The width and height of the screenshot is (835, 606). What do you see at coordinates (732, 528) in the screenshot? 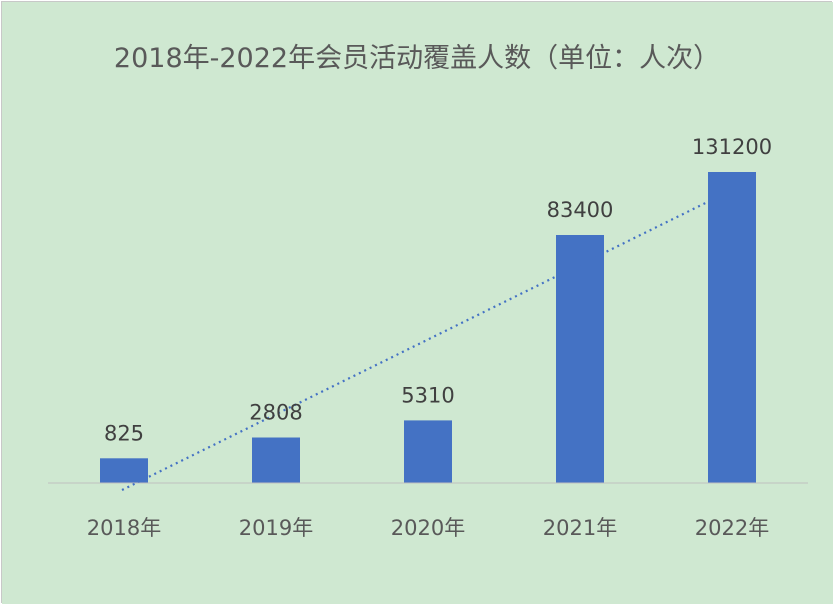
I see `x-tick-label-4: 2022年` at bounding box center [732, 528].